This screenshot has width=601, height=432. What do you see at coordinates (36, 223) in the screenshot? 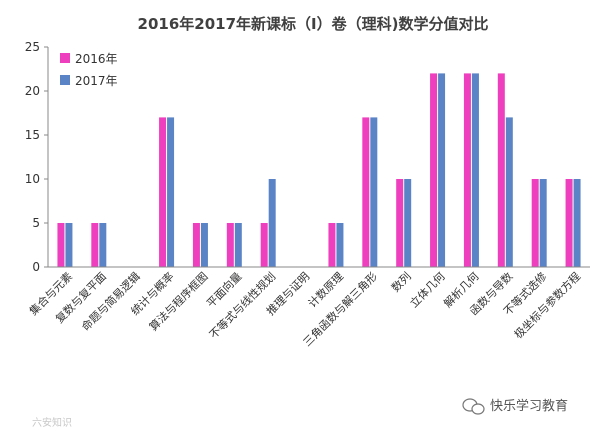
I see `y-tick-label: 5` at bounding box center [36, 223].